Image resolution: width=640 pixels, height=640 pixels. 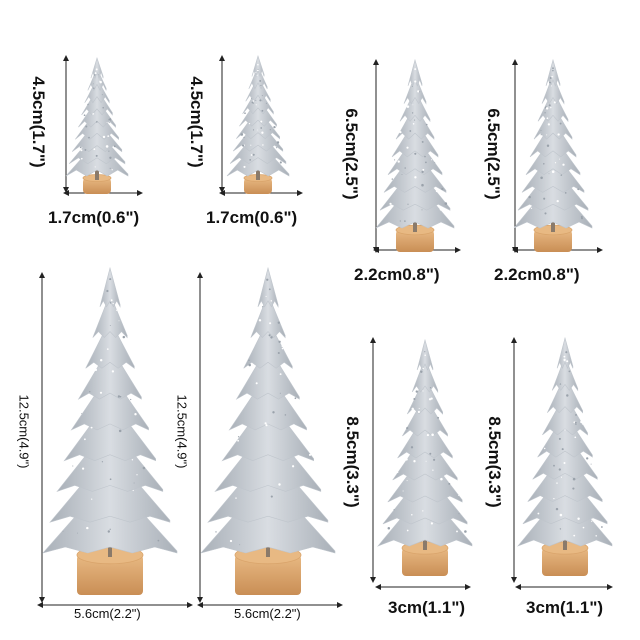 I want to click on width-label-2: 1.7cm(0.6"), so click(x=251, y=218).